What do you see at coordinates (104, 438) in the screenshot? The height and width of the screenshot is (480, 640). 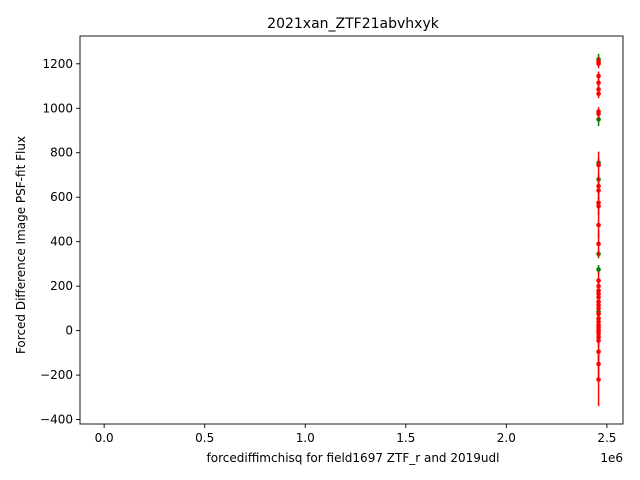 I see `x-tick-label: 0.0` at bounding box center [104, 438].